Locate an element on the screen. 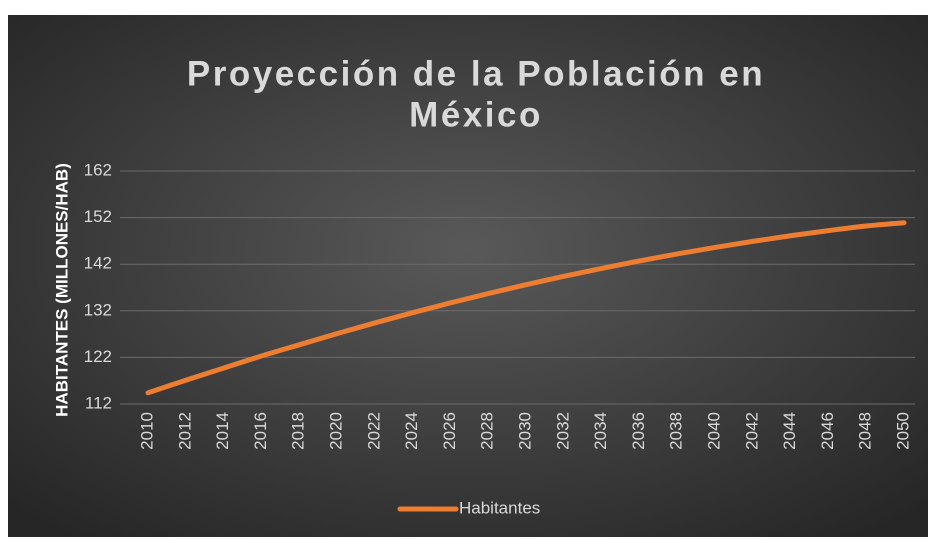 The width and height of the screenshot is (935, 540). y-tick-label: 122 is located at coordinates (98, 356).